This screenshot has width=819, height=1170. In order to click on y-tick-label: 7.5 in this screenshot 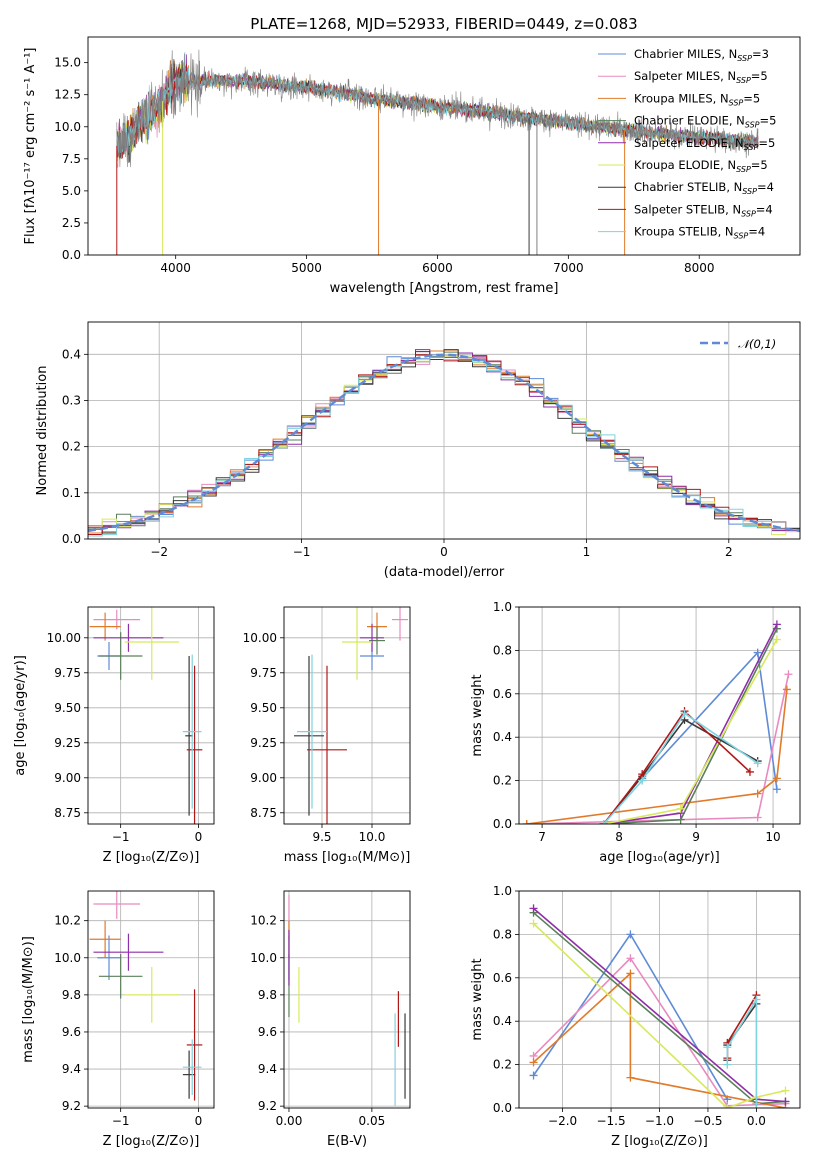, I will do `click(71, 159)`.